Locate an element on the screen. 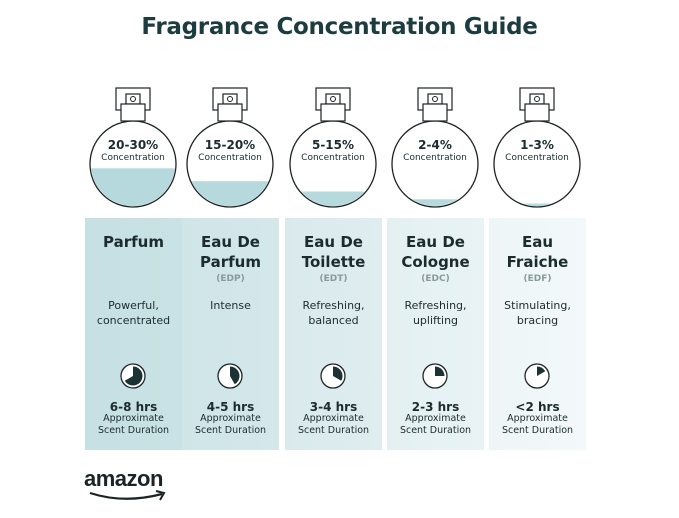 This screenshot has width=679, height=518. name-line2: Parfum is located at coordinates (230, 262).